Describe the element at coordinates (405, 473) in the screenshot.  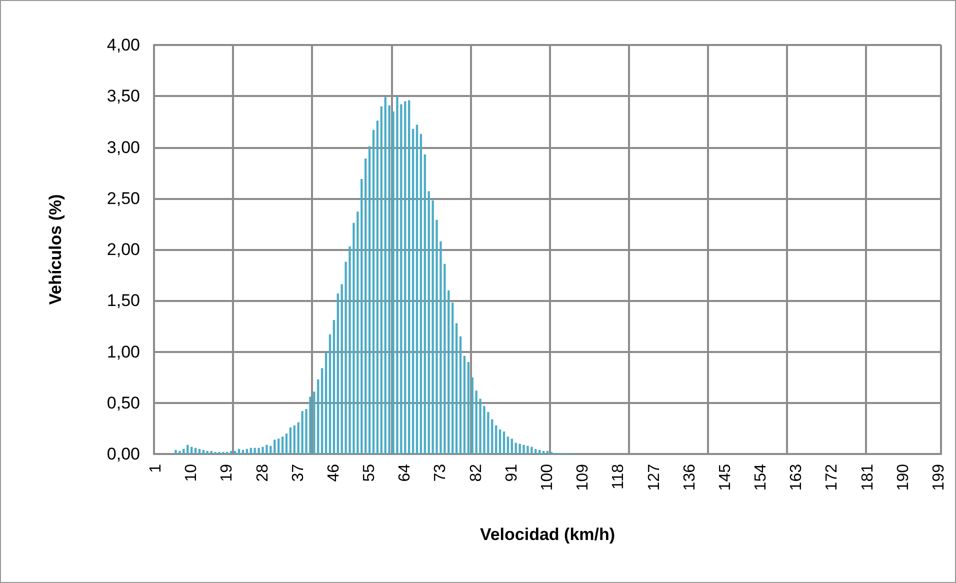
I see `x-tick-label: 64` at that location.